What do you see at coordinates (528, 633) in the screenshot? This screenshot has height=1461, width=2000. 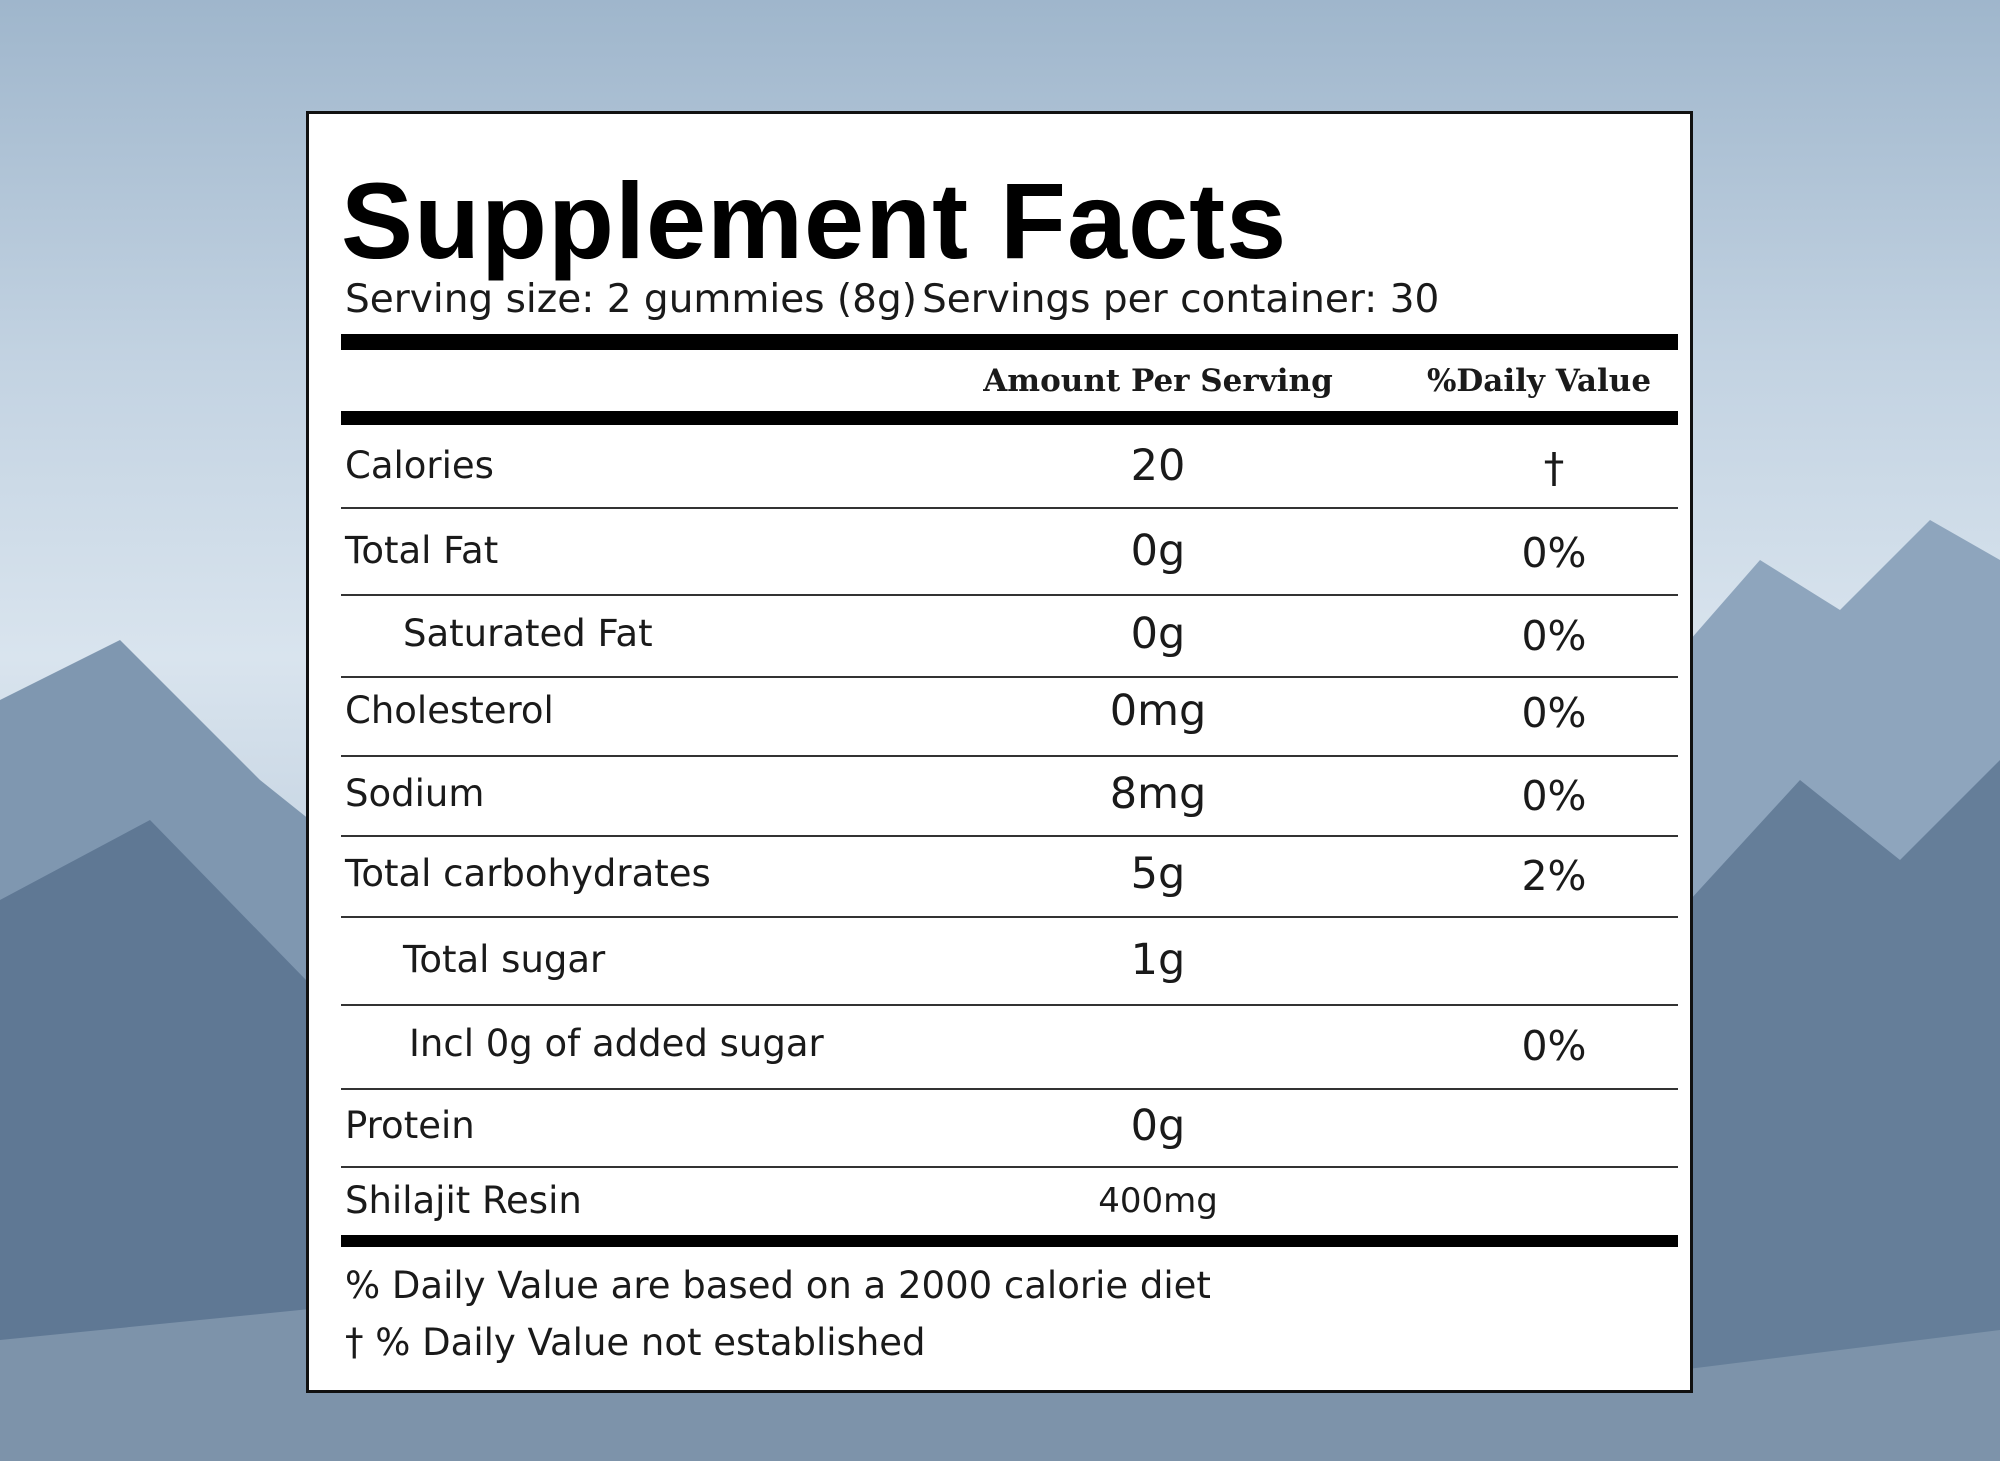 I see `nutrient-name: Saturated Fat` at bounding box center [528, 633].